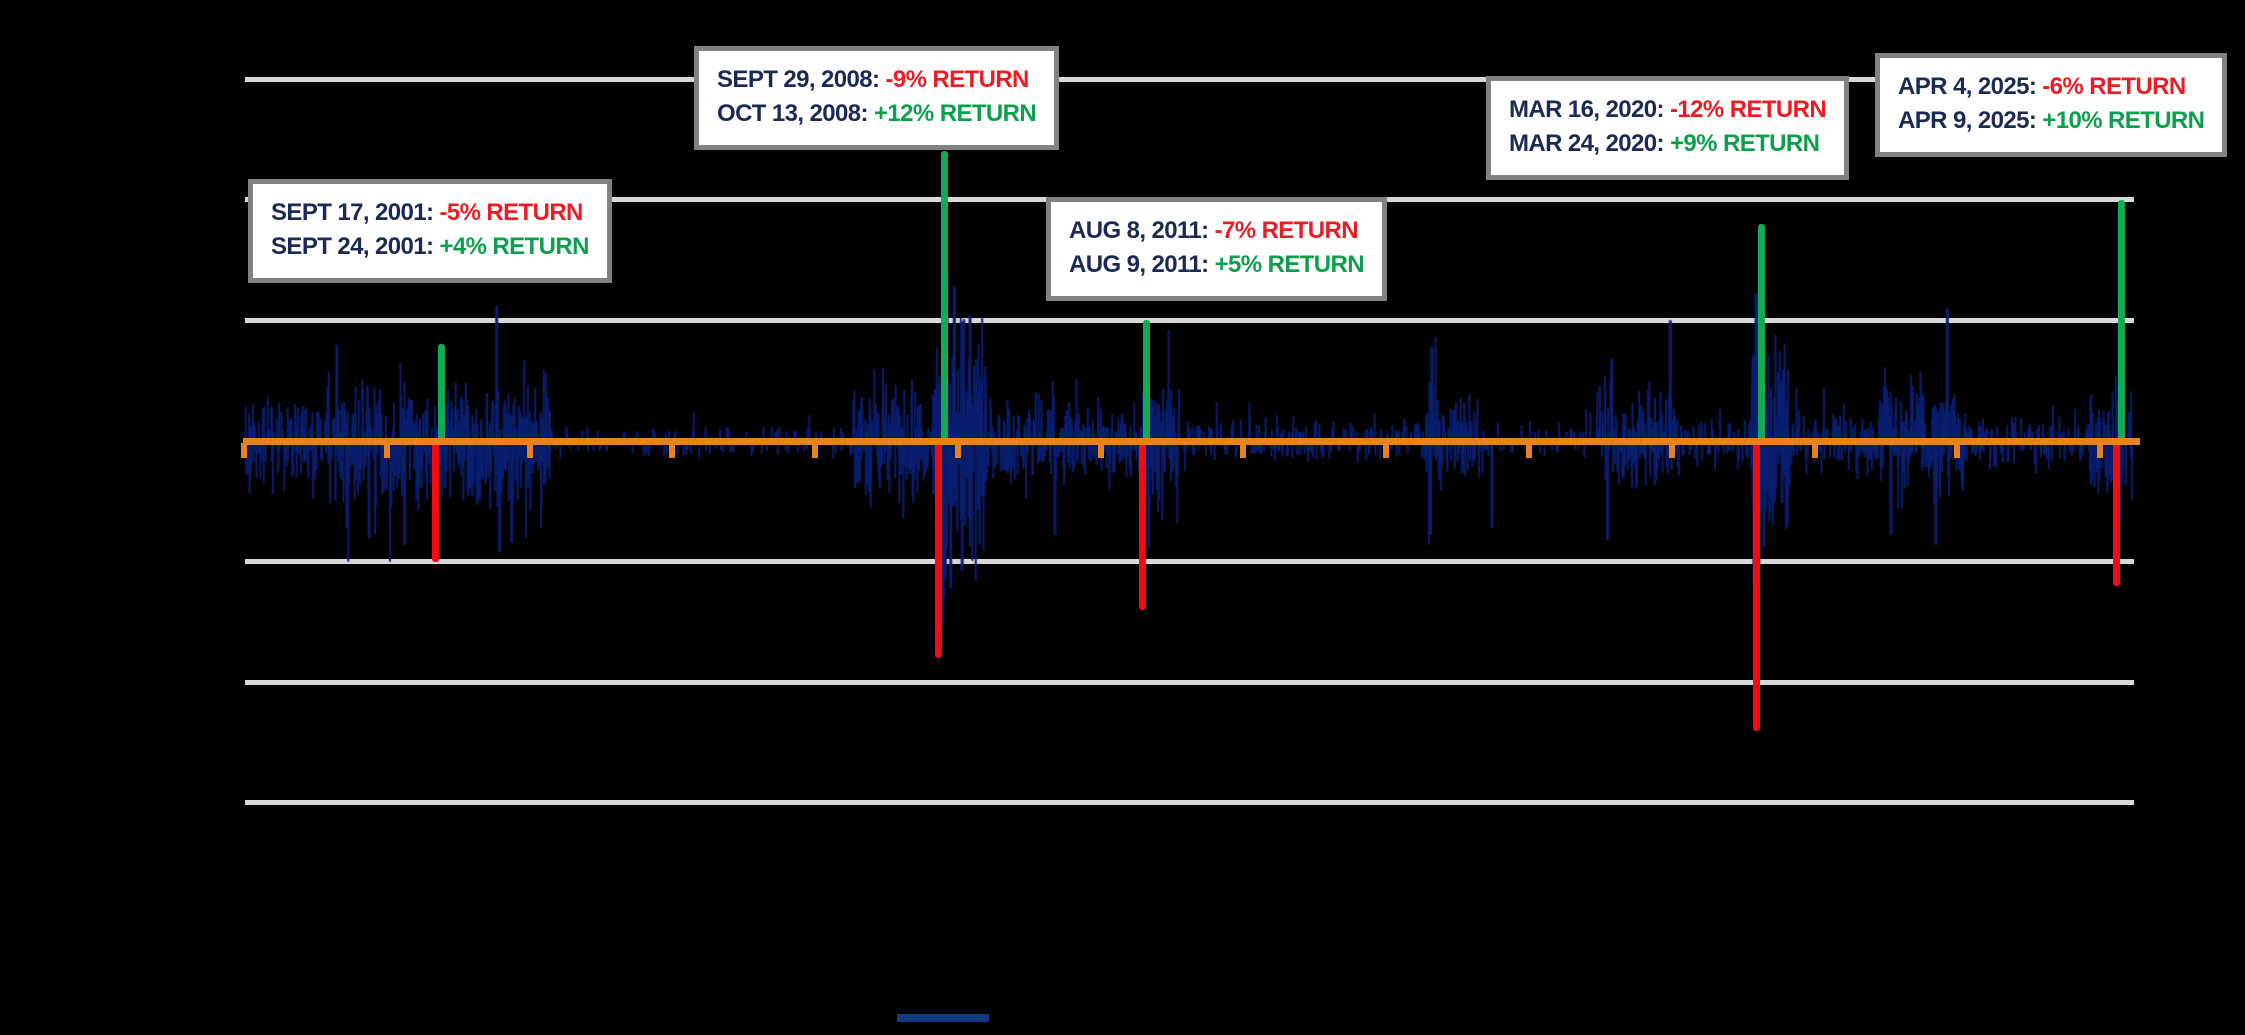 The height and width of the screenshot is (1035, 2245). I want to click on year-tick-2007, so click(815, 450).